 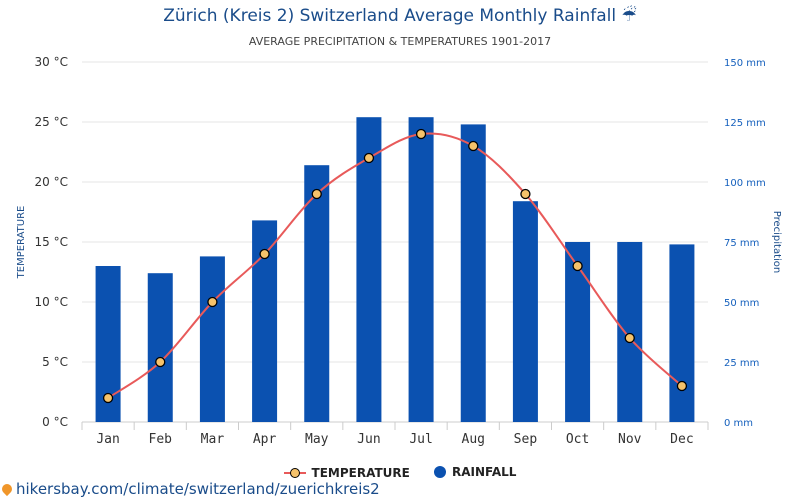 What do you see at coordinates (21, 243) in the screenshot?
I see `y-left-axis-title: TEMPERATURE` at bounding box center [21, 243].